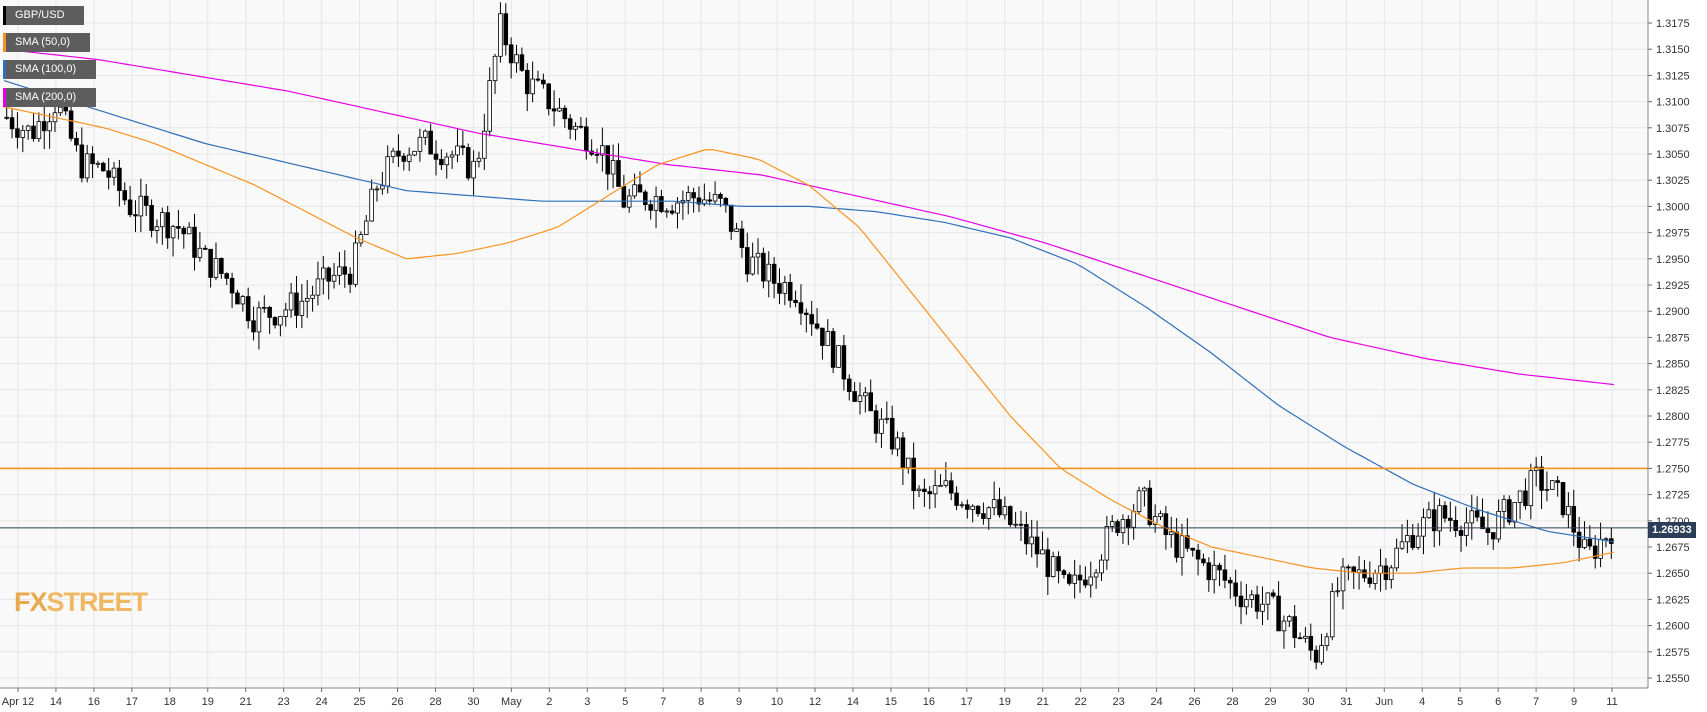 This screenshot has width=1707, height=712. Describe the element at coordinates (967, 702) in the screenshot. I see `x-tick-label: 17` at that location.